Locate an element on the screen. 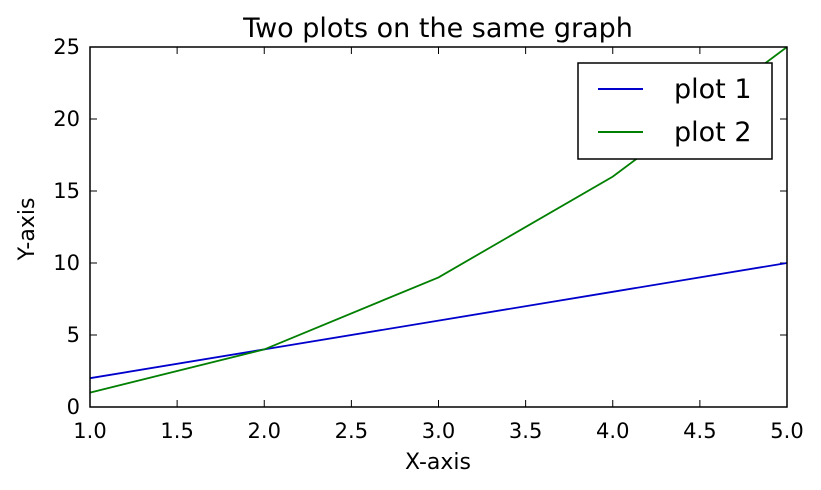  x-tick-label: 2.0 is located at coordinates (264, 431).